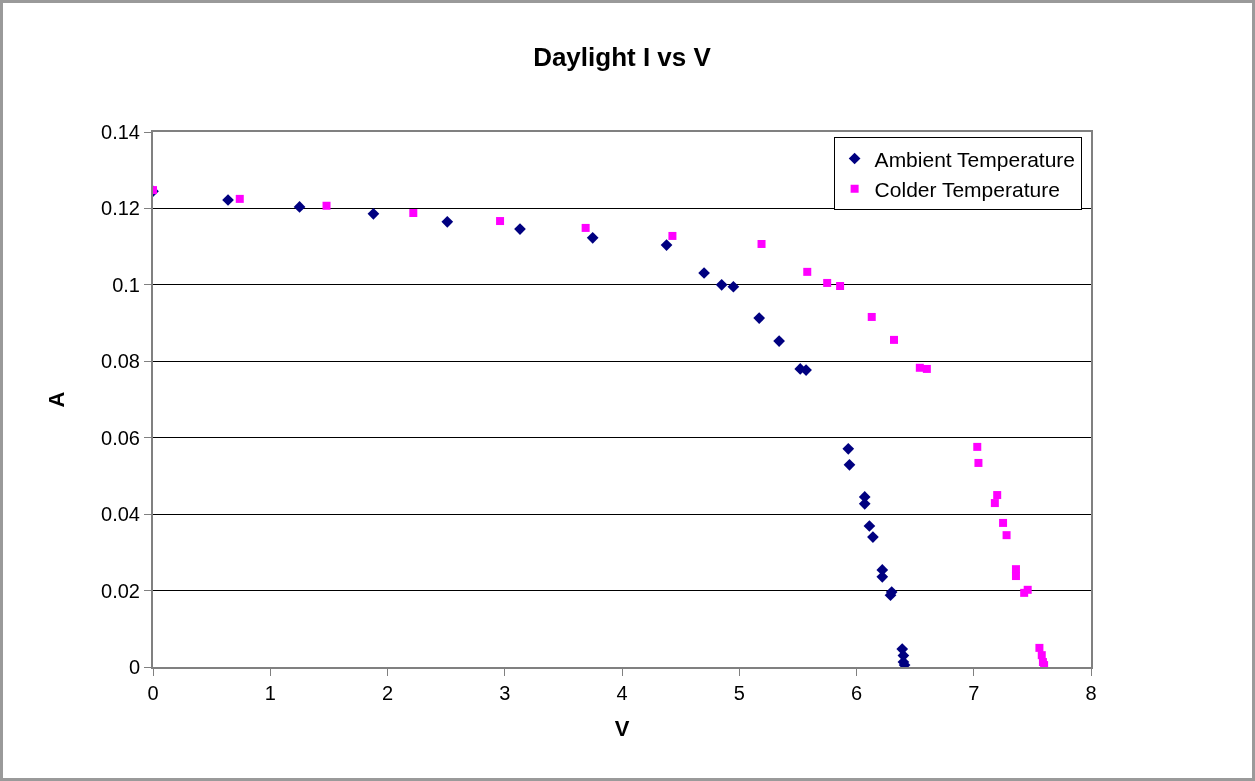 This screenshot has height=781, width=1255. What do you see at coordinates (856, 693) in the screenshot?
I see `x-tick-label: 6` at bounding box center [856, 693].